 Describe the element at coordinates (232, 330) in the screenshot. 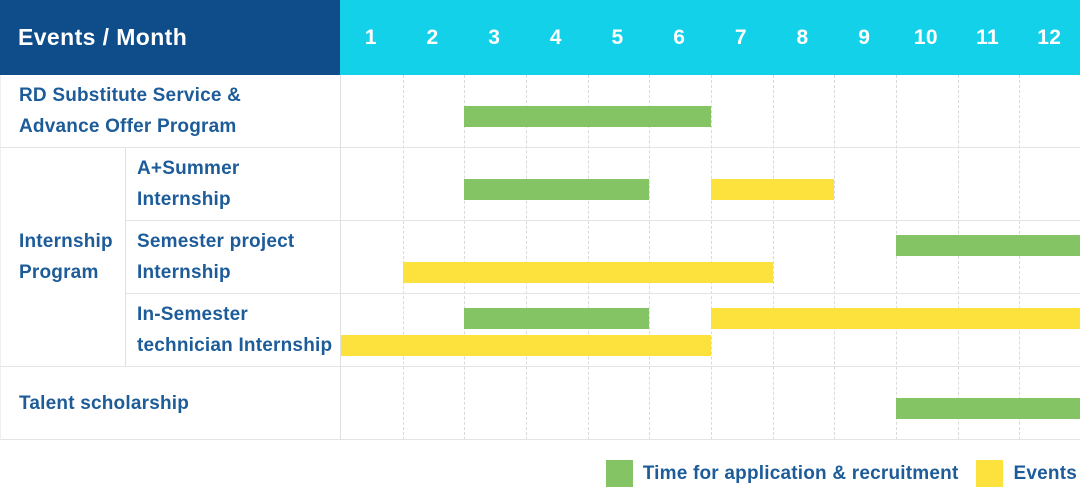

I see `row-label-in-semester-technician-internship: In-Semester technician Internship` at that location.